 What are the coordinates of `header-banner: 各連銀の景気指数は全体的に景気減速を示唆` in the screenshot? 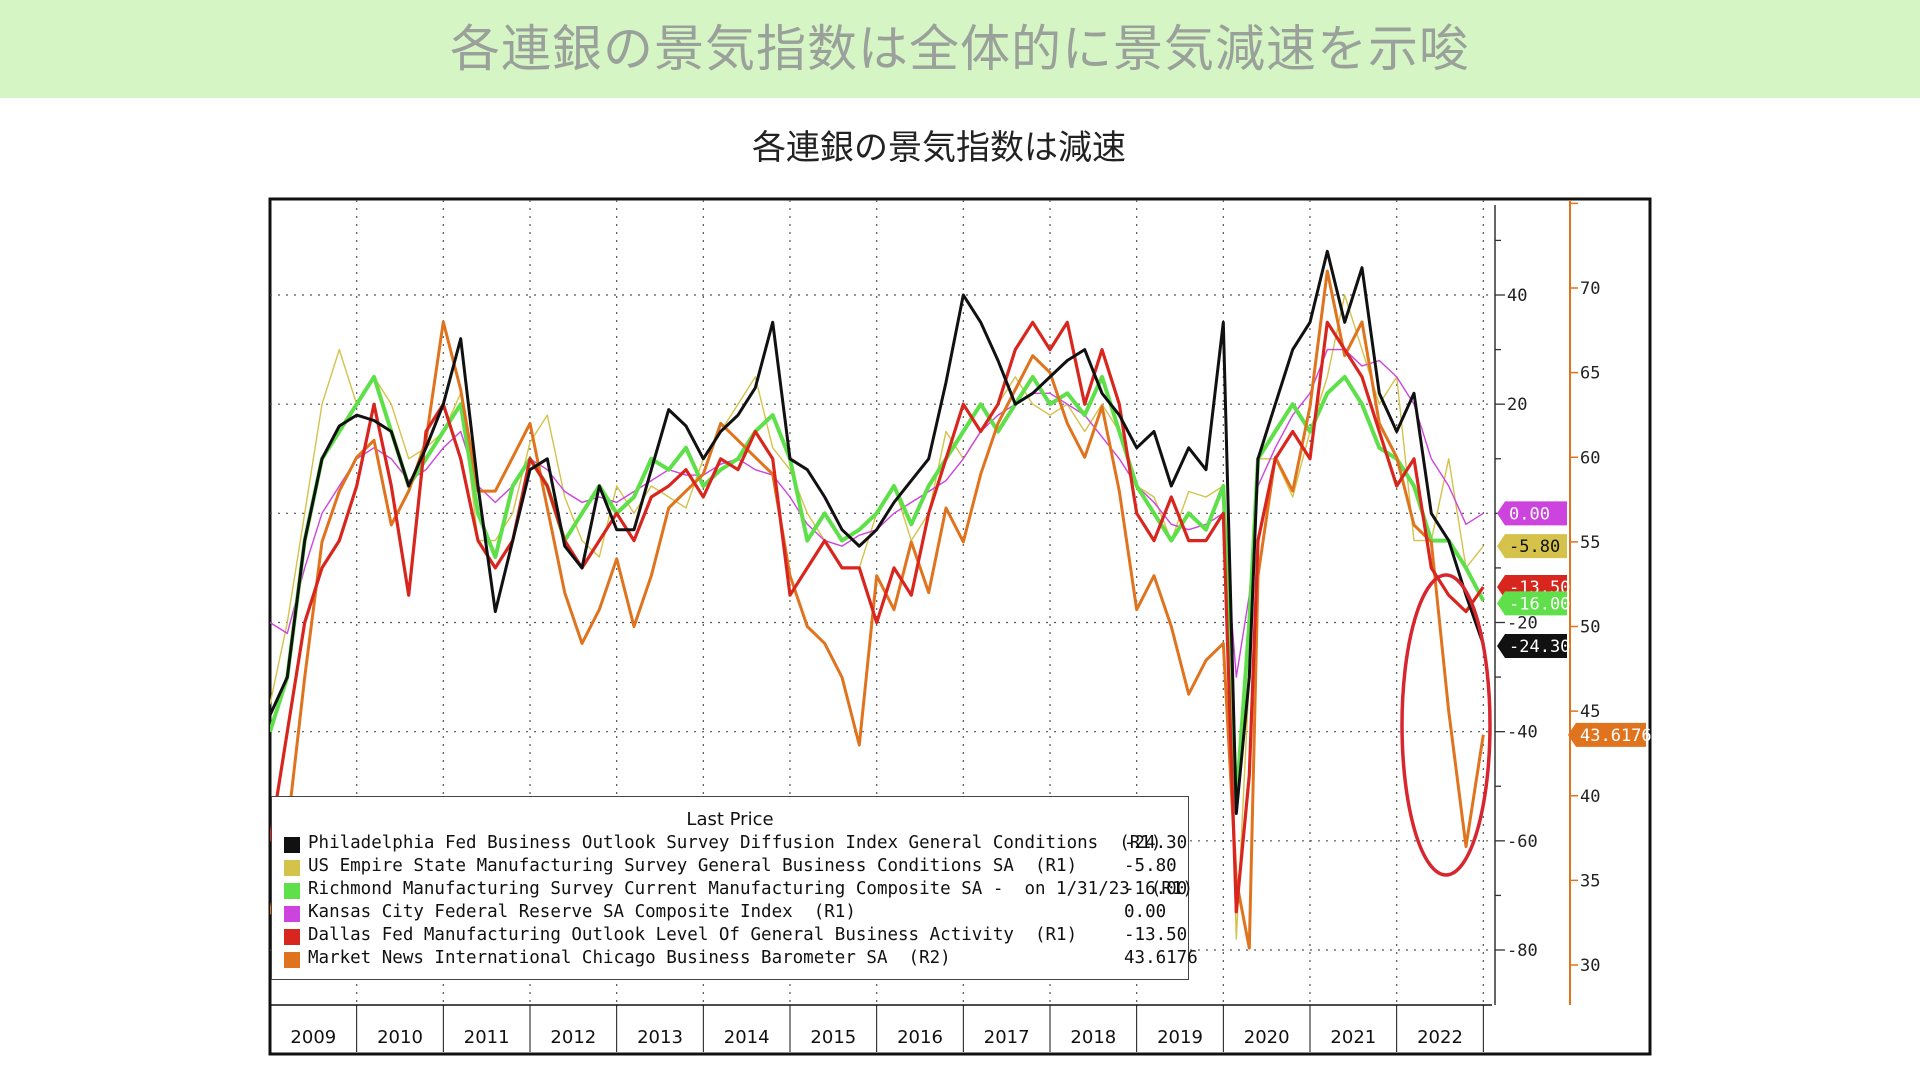 It's located at (960, 49).